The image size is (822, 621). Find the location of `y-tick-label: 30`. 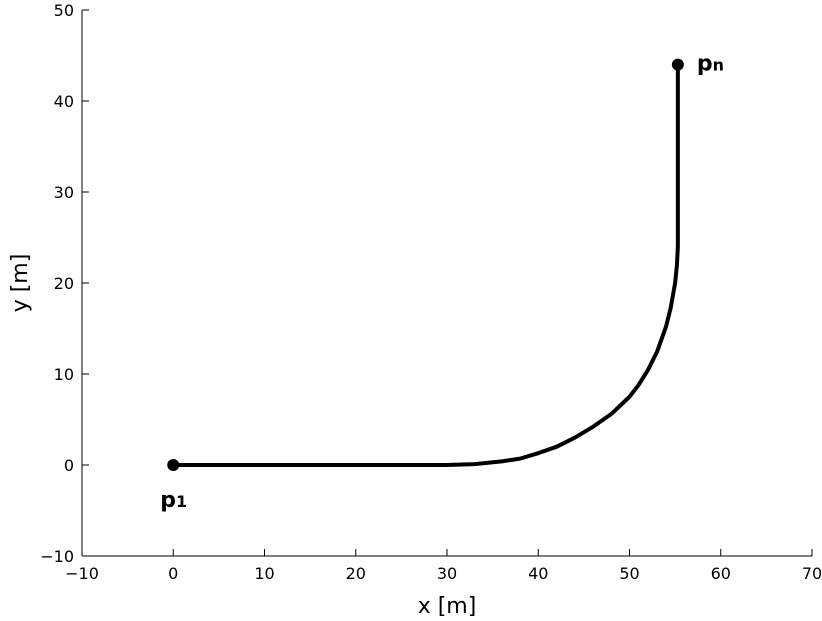

y-tick-label: 30 is located at coordinates (64, 192).